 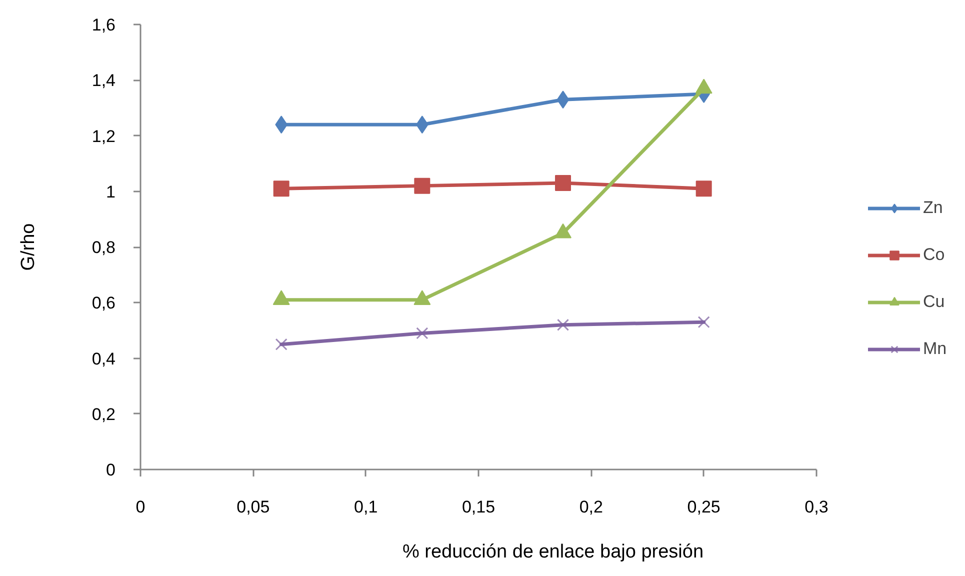 I want to click on x-tick-label: 0,25, so click(x=703, y=507).